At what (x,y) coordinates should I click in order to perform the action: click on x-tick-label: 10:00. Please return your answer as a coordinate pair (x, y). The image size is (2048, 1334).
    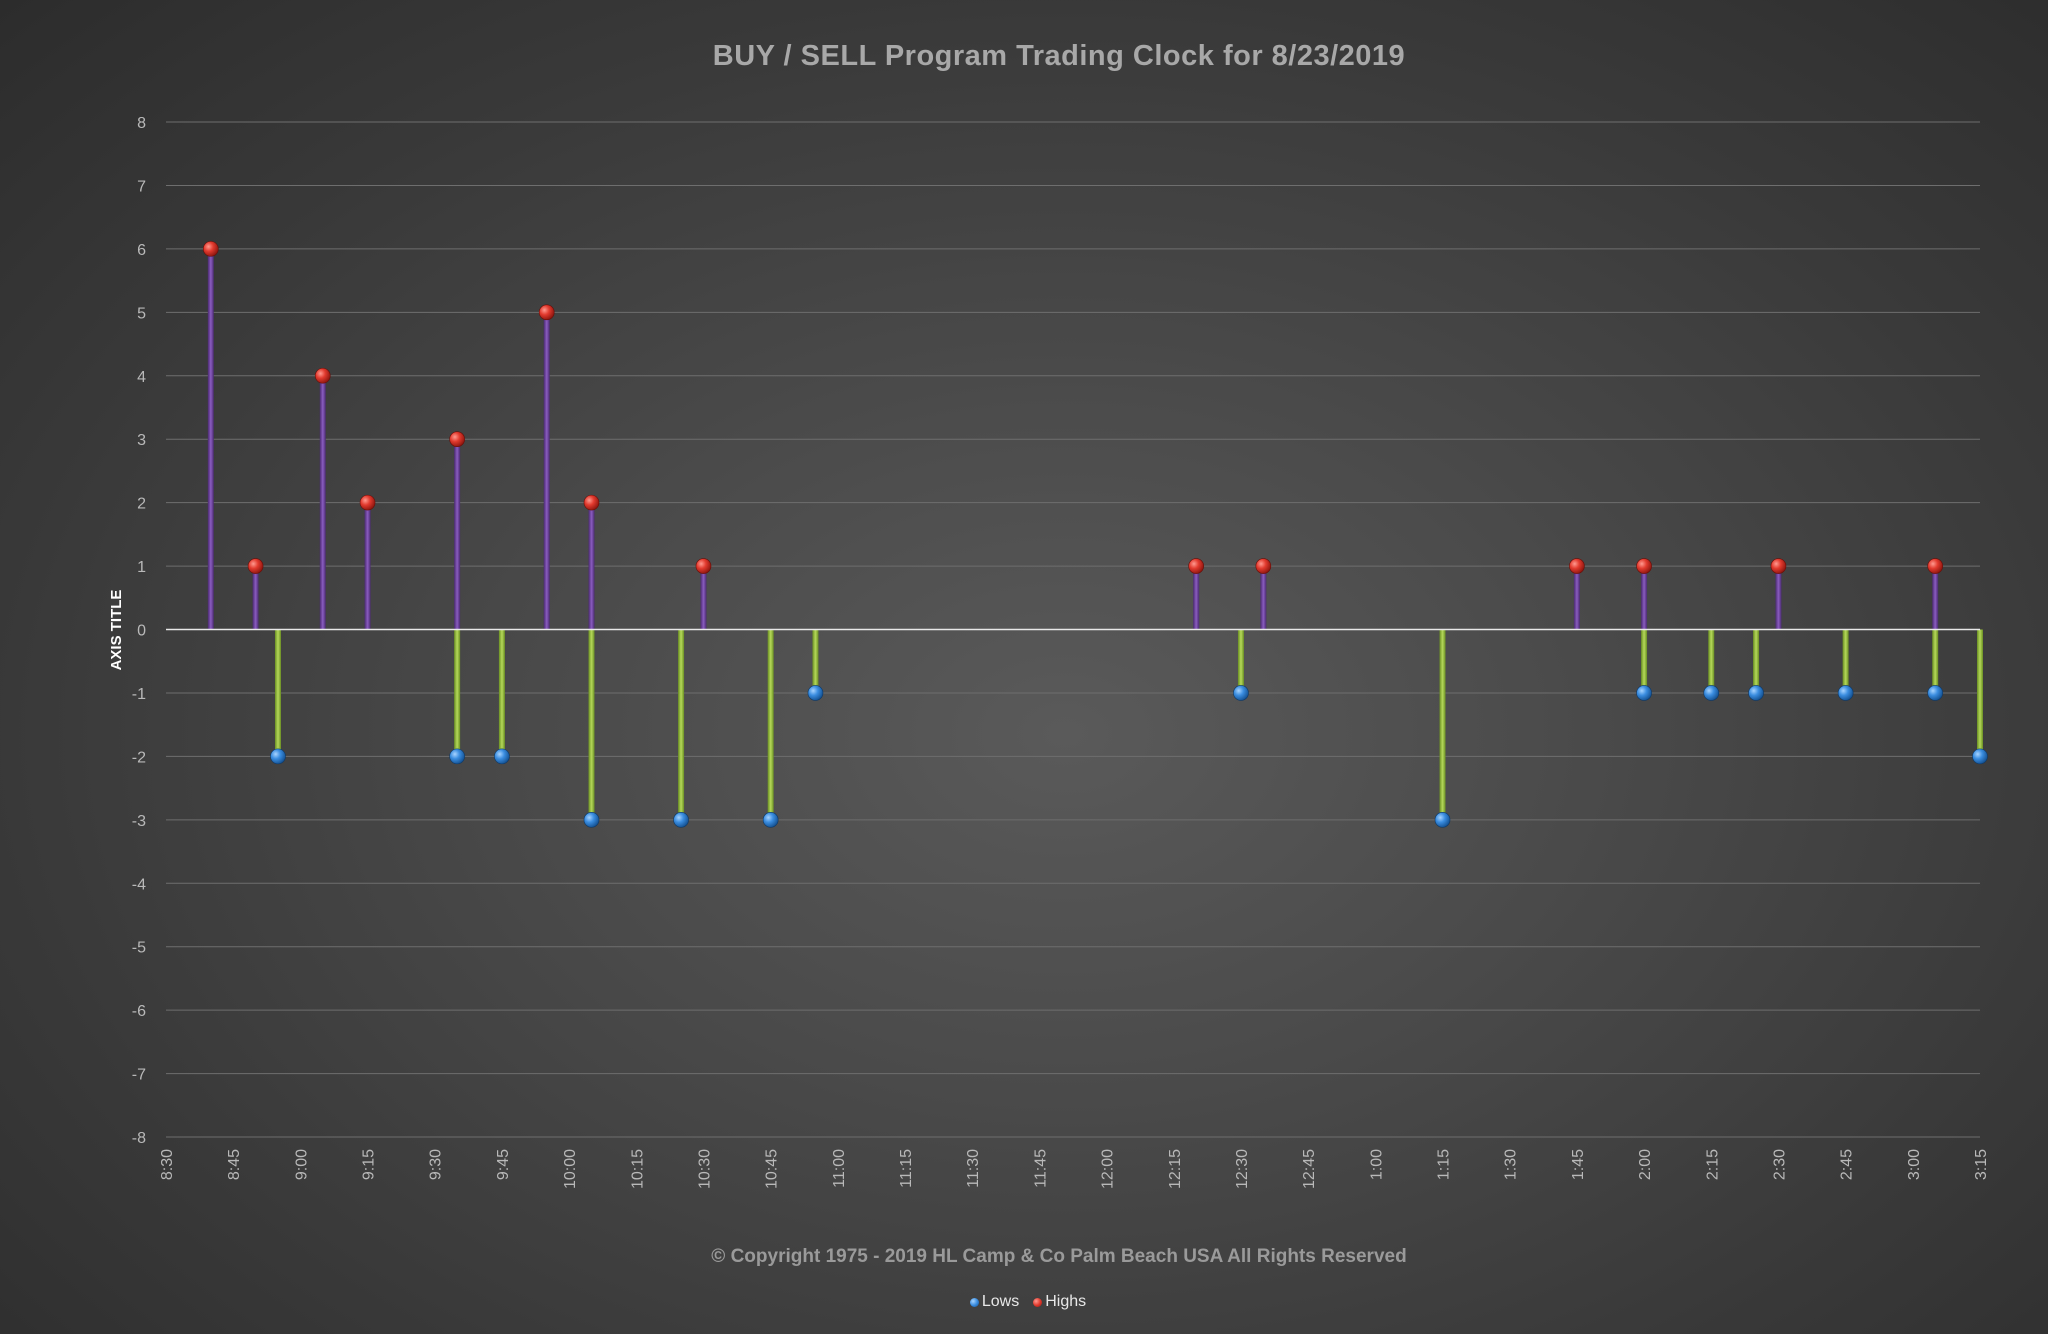
    Looking at the image, I should click on (570, 1169).